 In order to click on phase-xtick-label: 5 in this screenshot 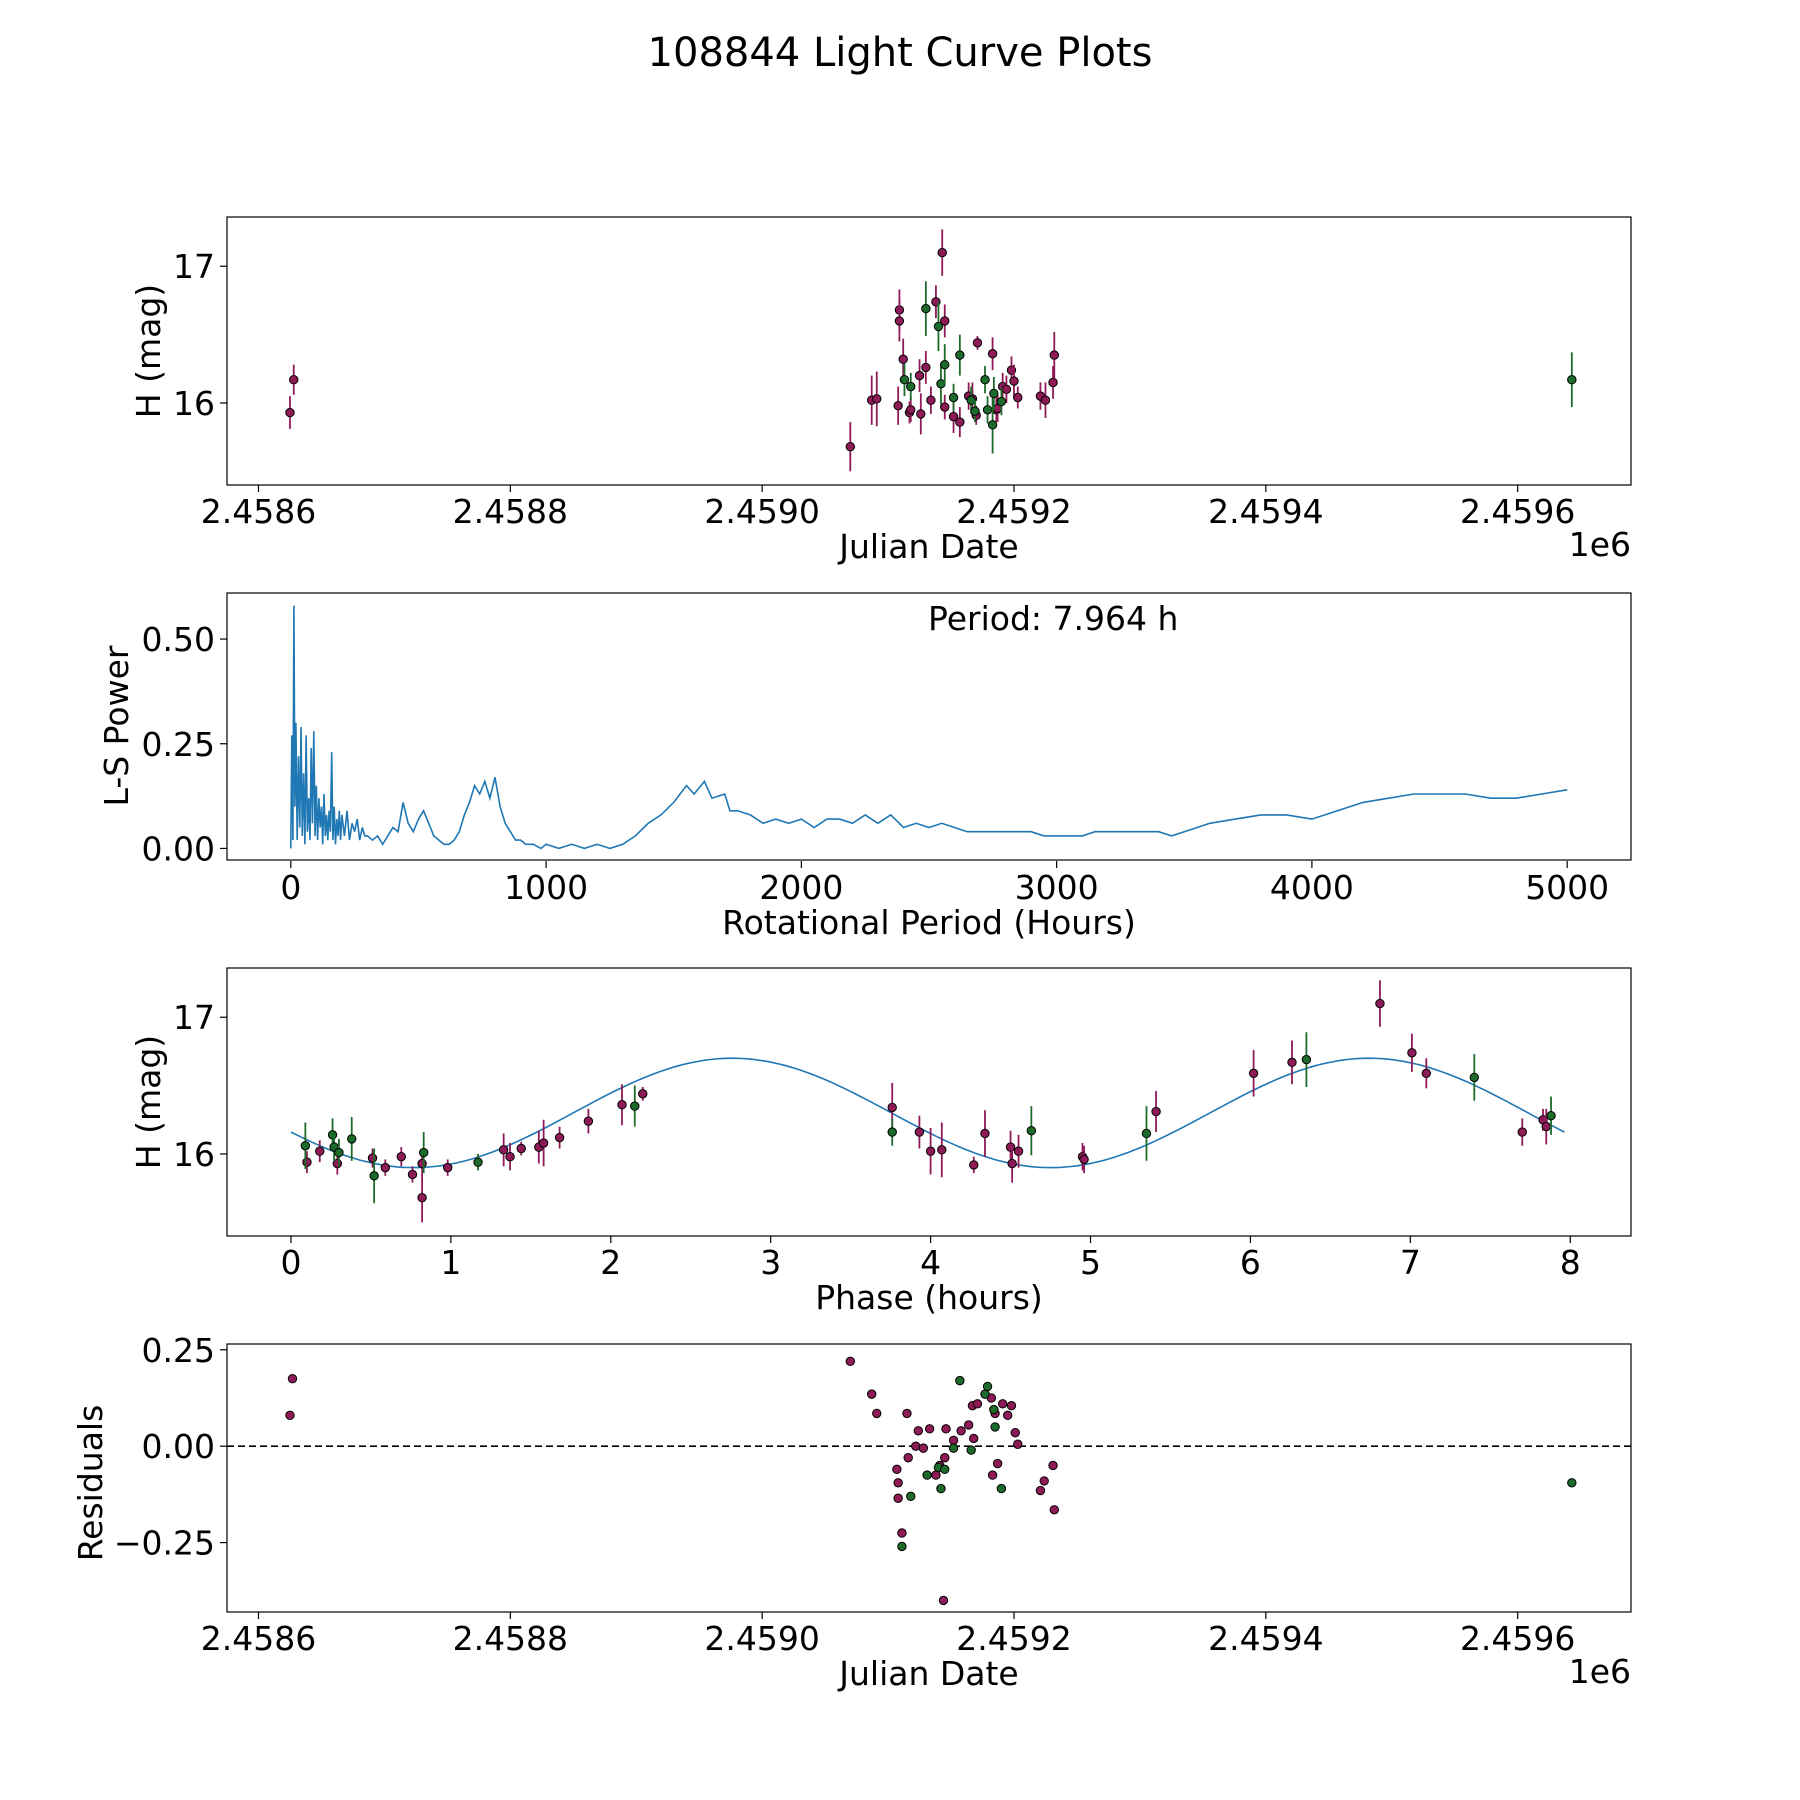, I will do `click(1090, 1262)`.